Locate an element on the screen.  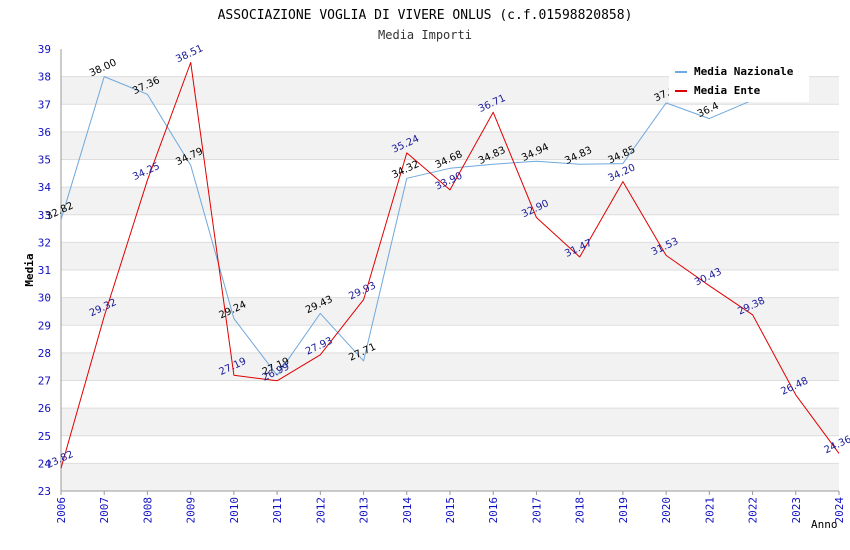
y-tick-label: 31 is located at coordinates (44, 270).